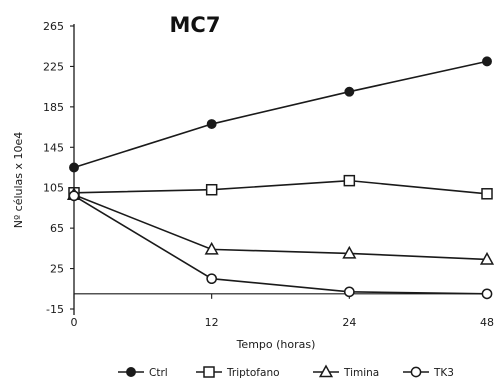  Describe the element at coordinates (195, 25) in the screenshot. I see `chart-title: MC7` at that location.